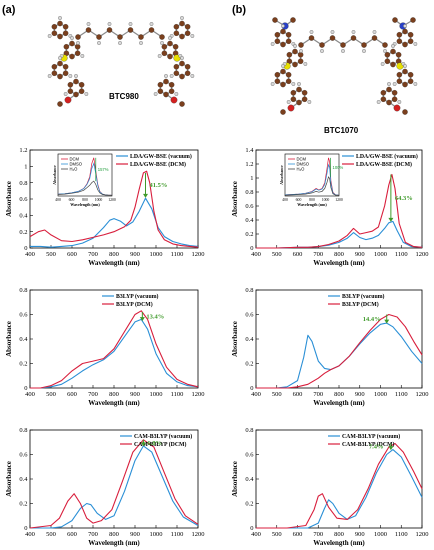  Describe the element at coordinates (371, 436) in the screenshot. I see `legend-label: CAM-B3LYP (vacuum)` at that location.